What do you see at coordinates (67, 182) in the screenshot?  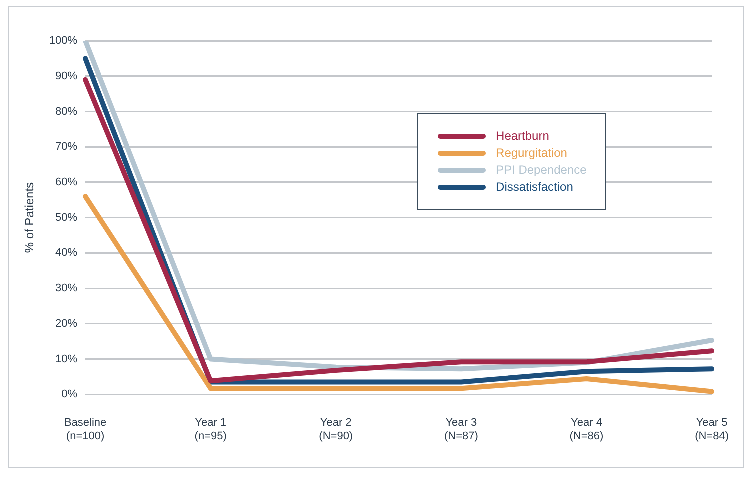 I see `y-tick-label: 60%` at bounding box center [67, 182].